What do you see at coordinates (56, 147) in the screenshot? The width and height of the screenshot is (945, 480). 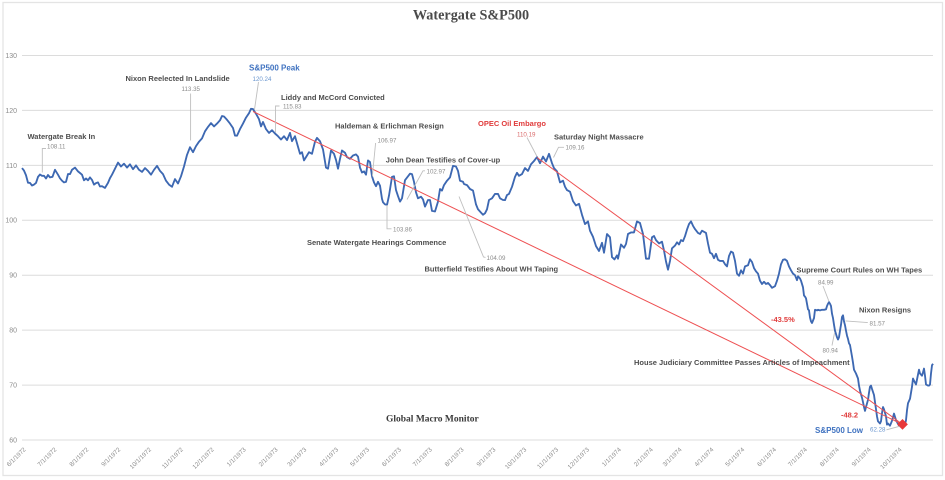 I see `svg-text: 108.11` at bounding box center [56, 147].